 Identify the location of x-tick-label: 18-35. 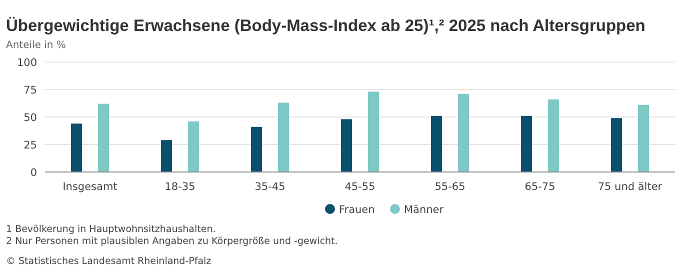
(180, 187).